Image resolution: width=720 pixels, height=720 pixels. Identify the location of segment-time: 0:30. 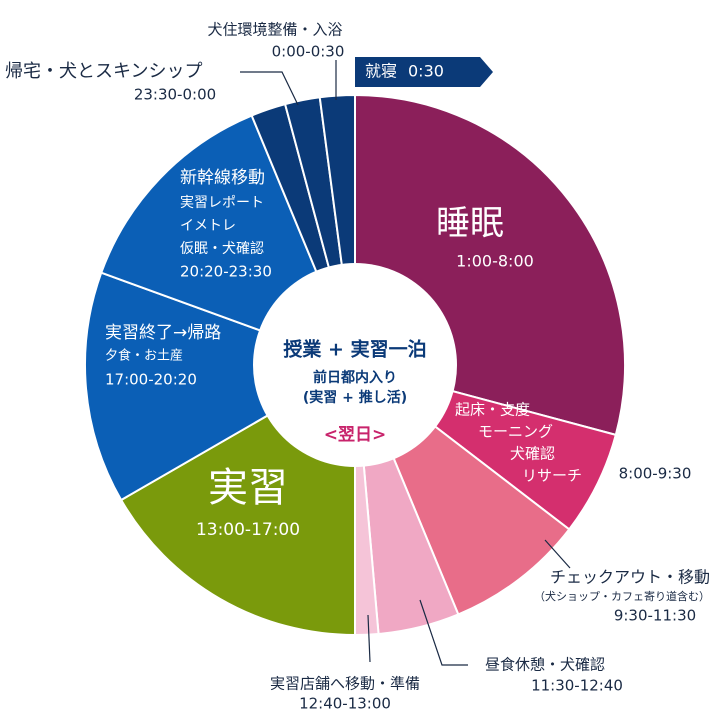
(426, 71).